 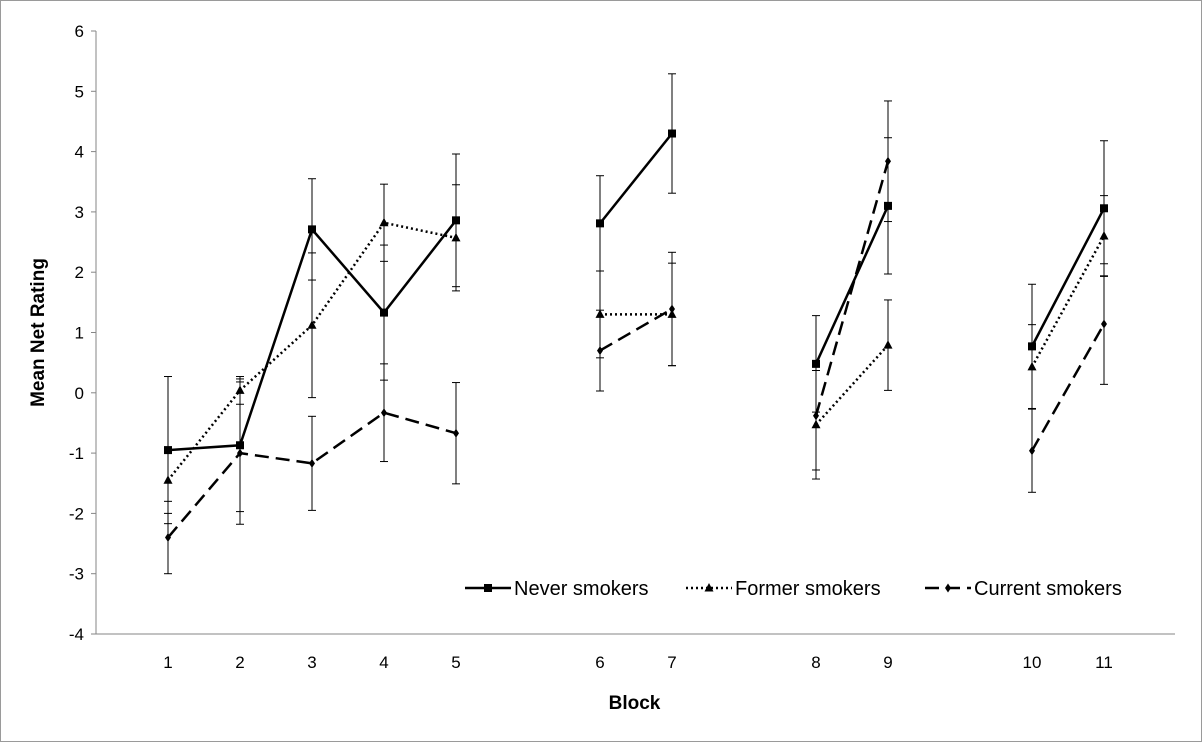 What do you see at coordinates (709, 587) in the screenshot?
I see `legend-marker-former-smokers` at bounding box center [709, 587].